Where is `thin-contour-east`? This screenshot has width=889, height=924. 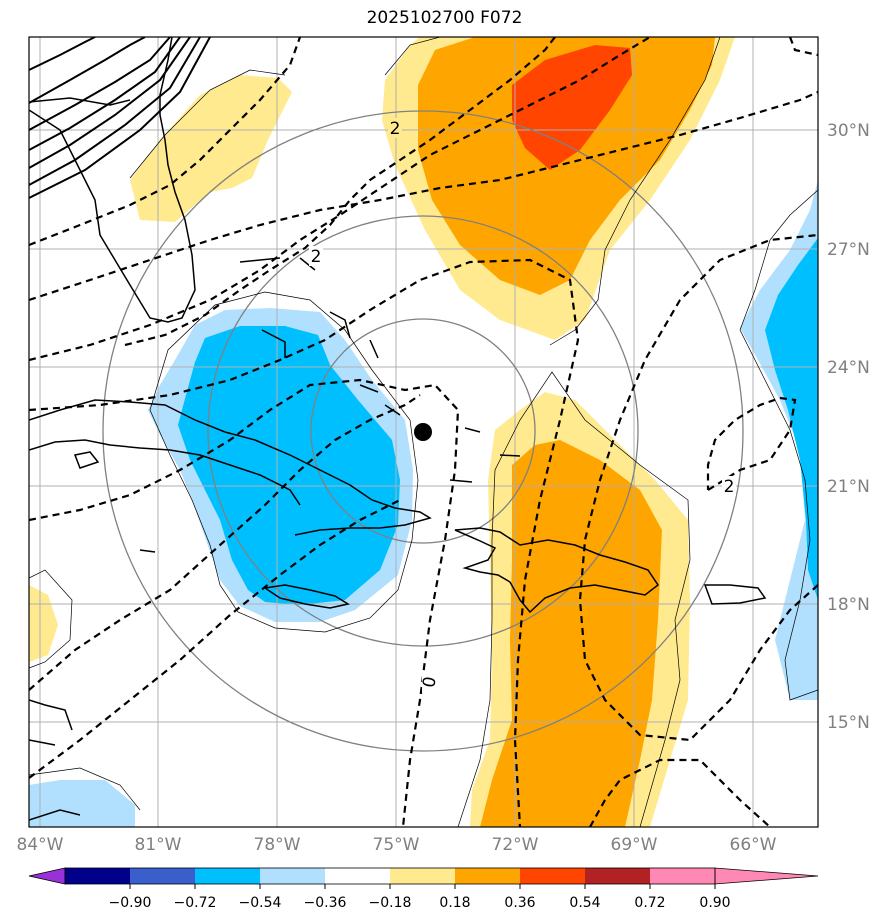 thin-contour-east is located at coordinates (778, 445).